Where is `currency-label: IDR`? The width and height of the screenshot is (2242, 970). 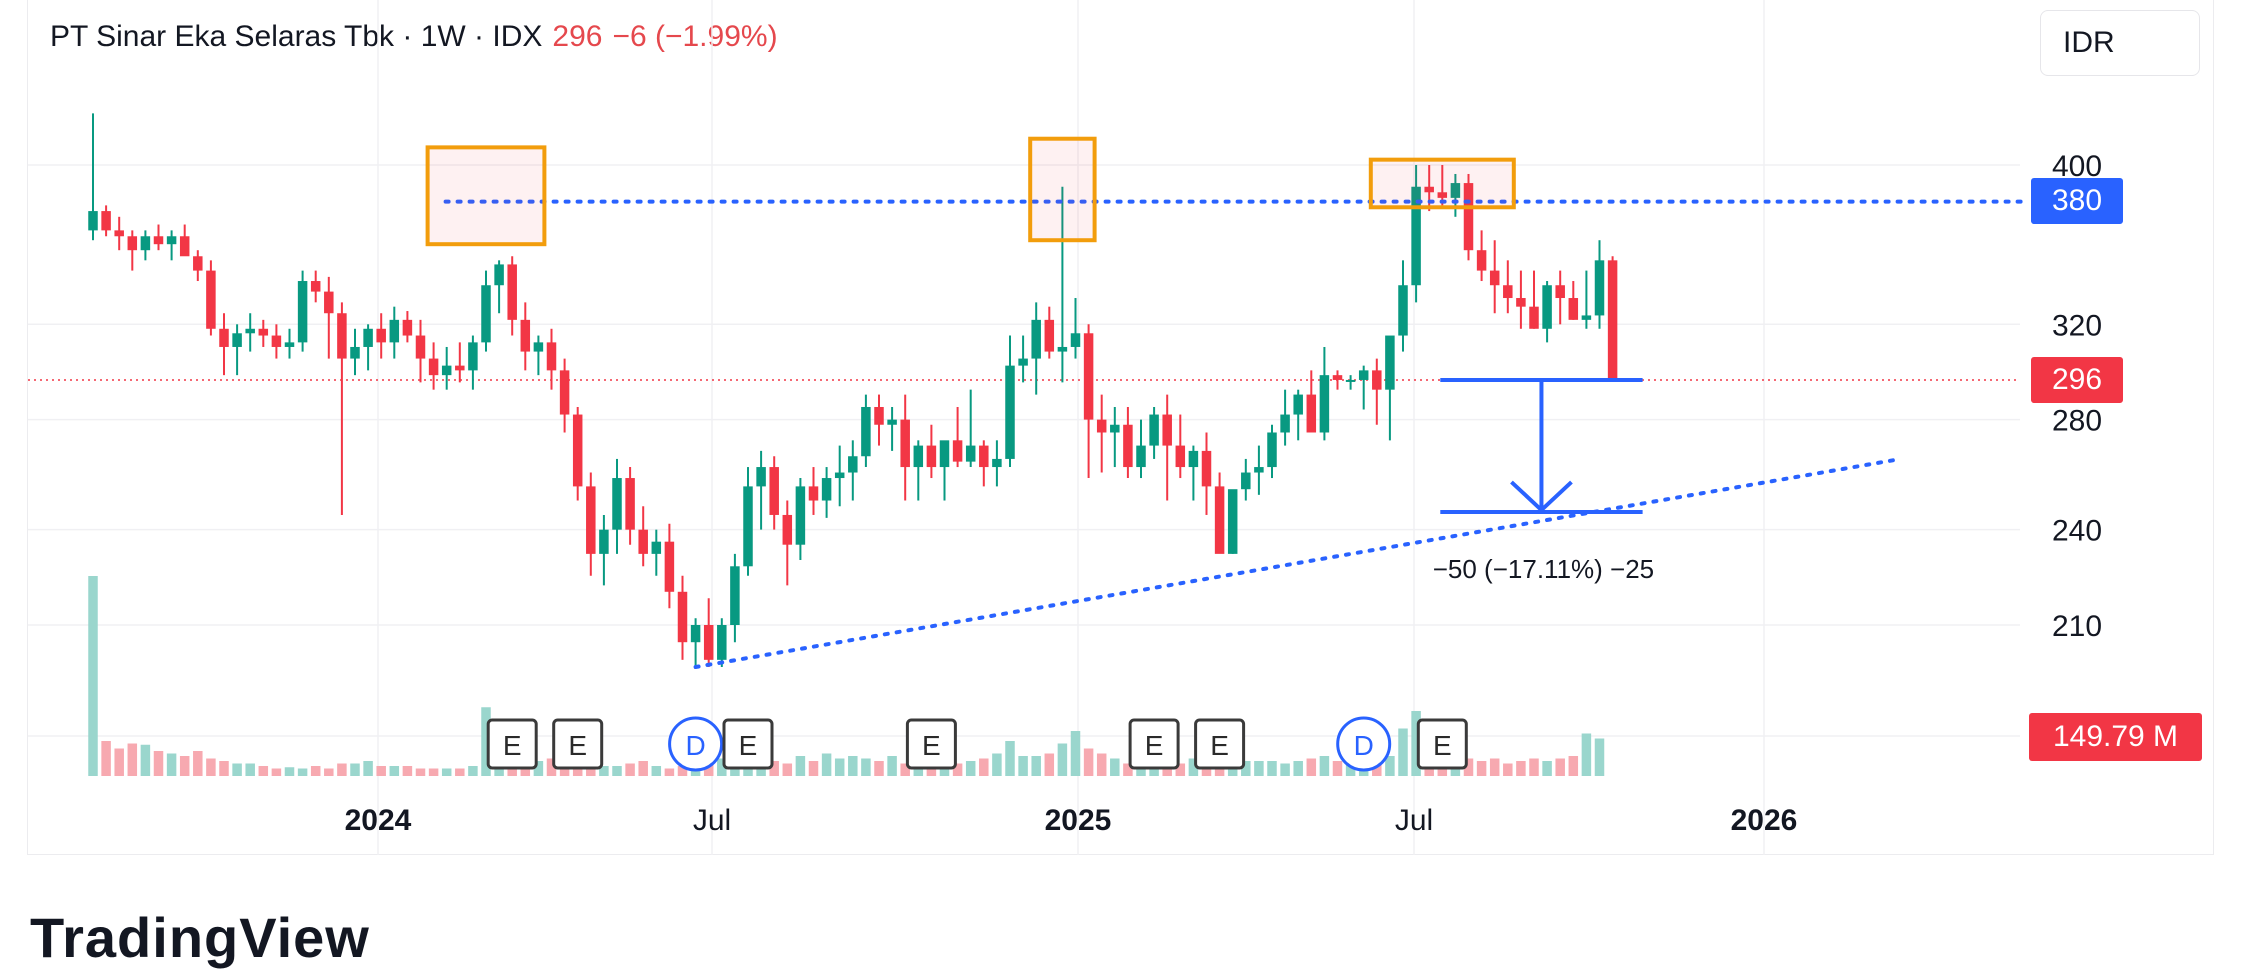
currency-label: IDR is located at coordinates (2120, 43).